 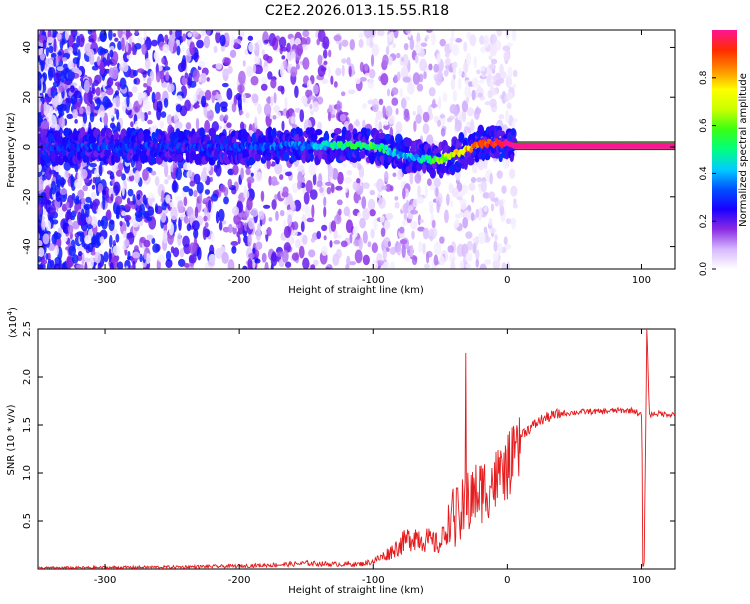 What do you see at coordinates (27, 47) in the screenshot?
I see `spectrogram-y-tick-label: 40` at bounding box center [27, 47].